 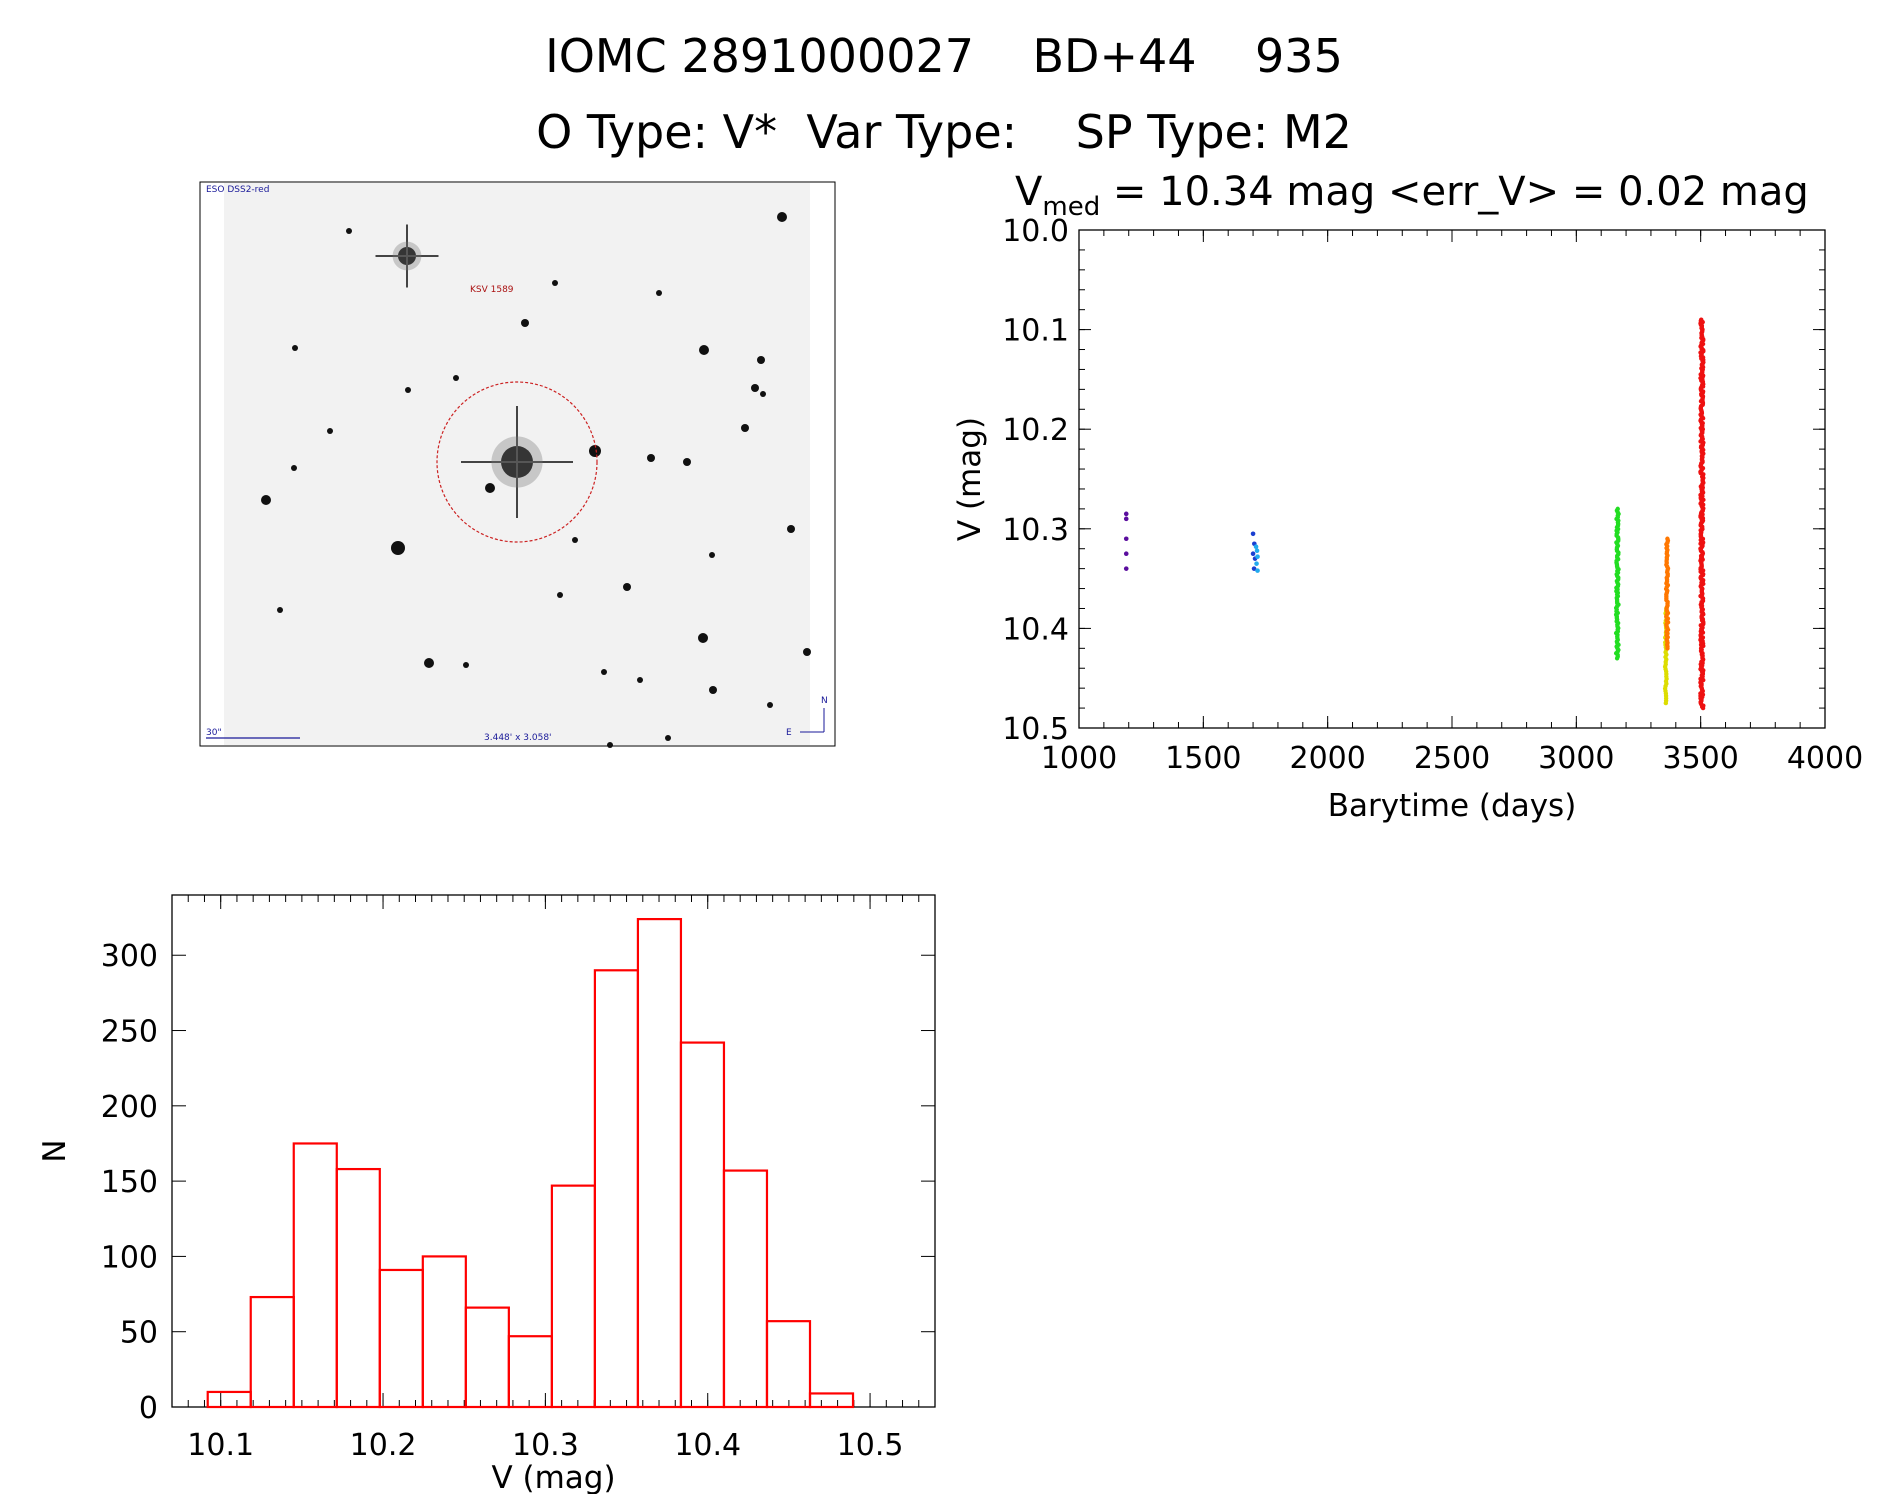 What do you see at coordinates (1035, 629) in the screenshot?
I see `lc-ytick-label: 10.4` at bounding box center [1035, 629].